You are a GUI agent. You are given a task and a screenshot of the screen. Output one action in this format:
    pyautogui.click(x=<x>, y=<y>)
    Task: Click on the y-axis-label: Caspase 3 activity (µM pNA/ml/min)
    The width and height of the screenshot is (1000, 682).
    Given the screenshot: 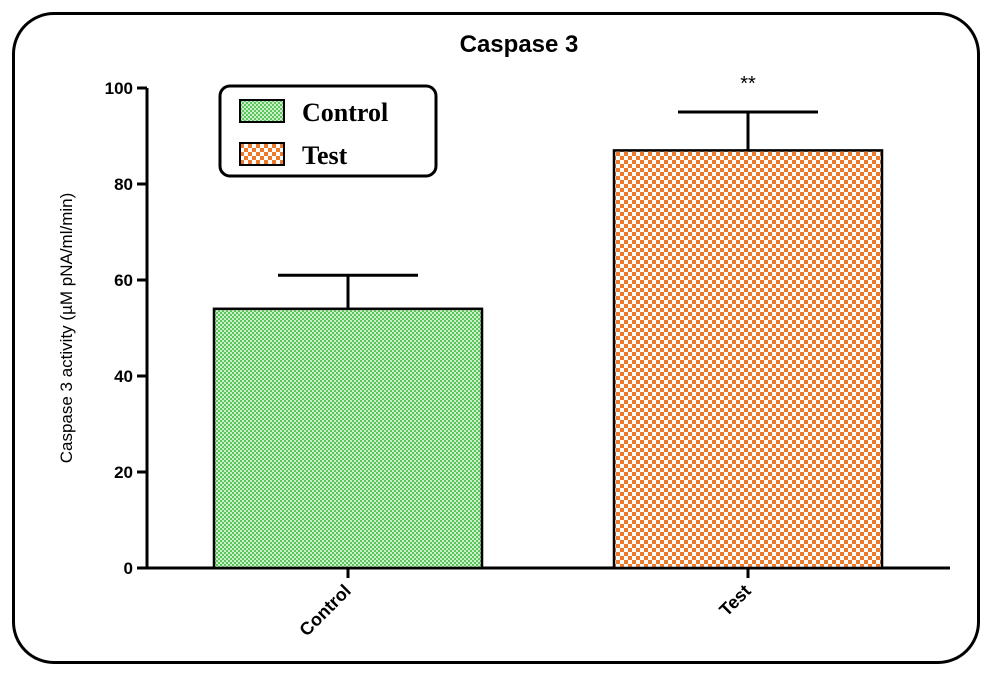 What is the action you would take?
    pyautogui.click(x=66, y=328)
    